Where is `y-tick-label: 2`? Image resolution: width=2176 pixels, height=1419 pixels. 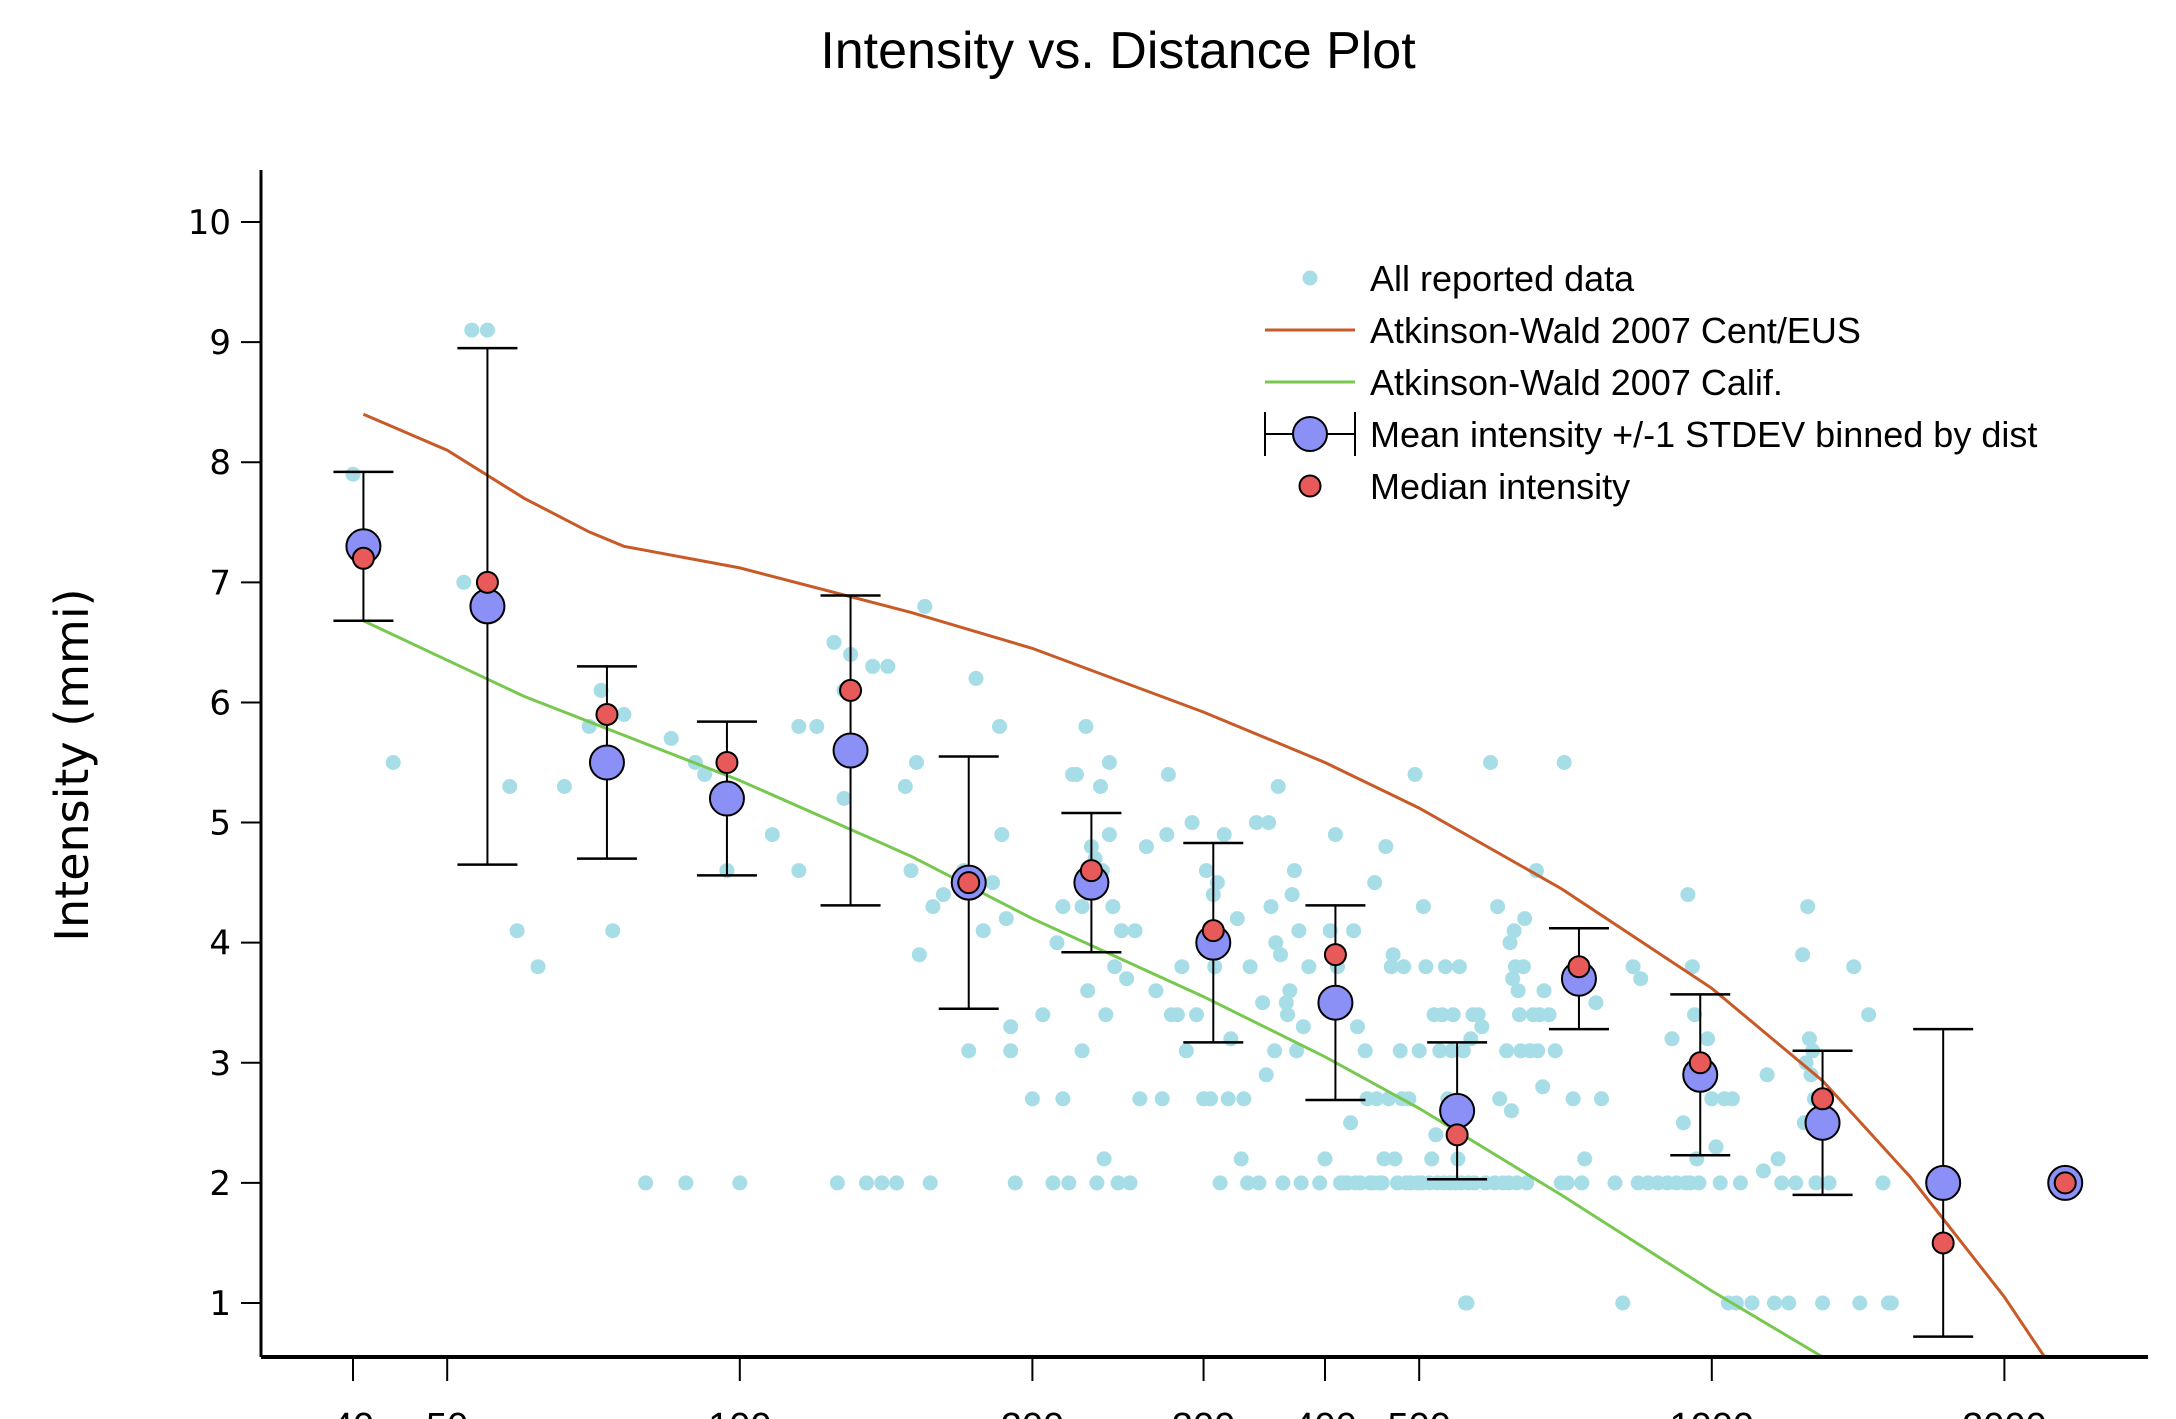 y-tick-label: 2 is located at coordinates (220, 1184).